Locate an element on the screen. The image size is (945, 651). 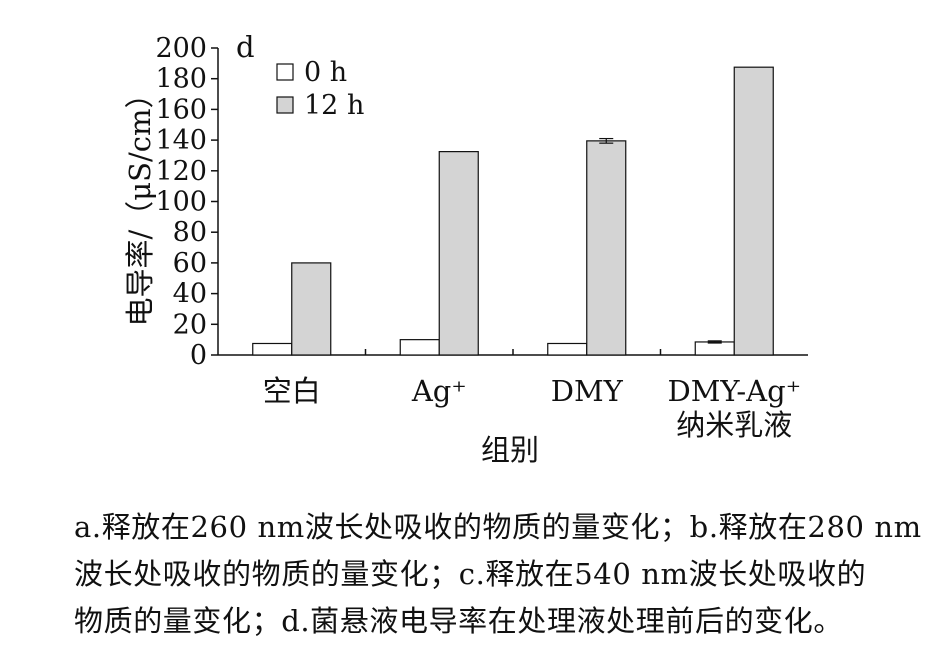
y-tick-label: 40 is located at coordinates (190, 294).